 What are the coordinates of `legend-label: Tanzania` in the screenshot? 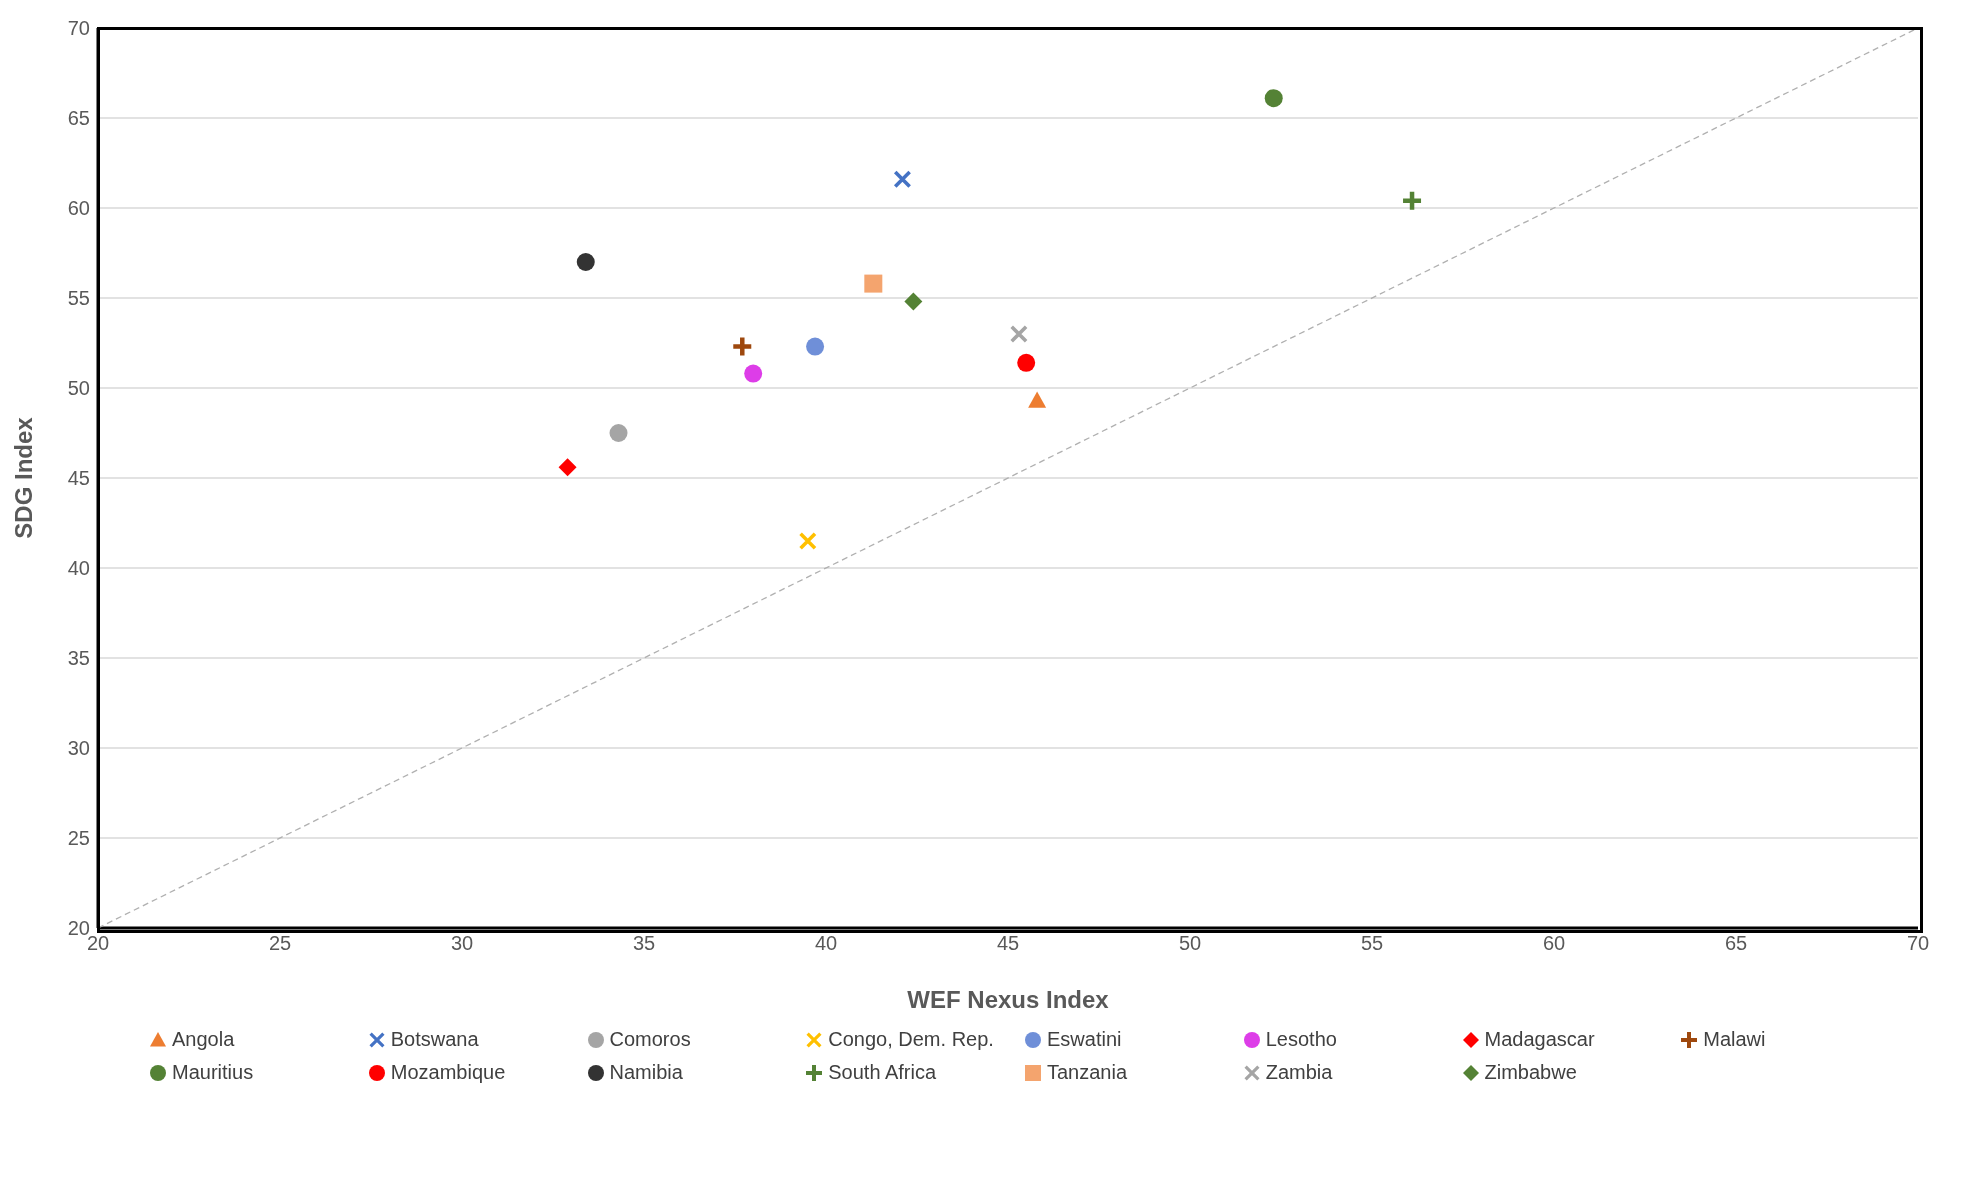 It's located at (1087, 1072).